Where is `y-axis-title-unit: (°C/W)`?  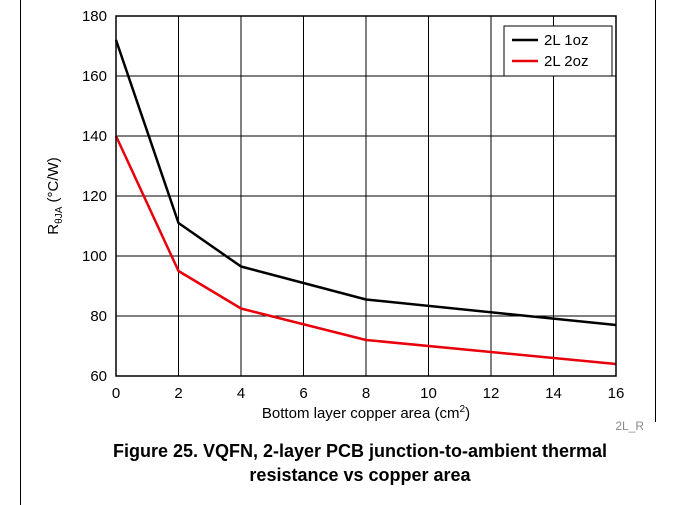 y-axis-title-unit: (°C/W) is located at coordinates (53, 181).